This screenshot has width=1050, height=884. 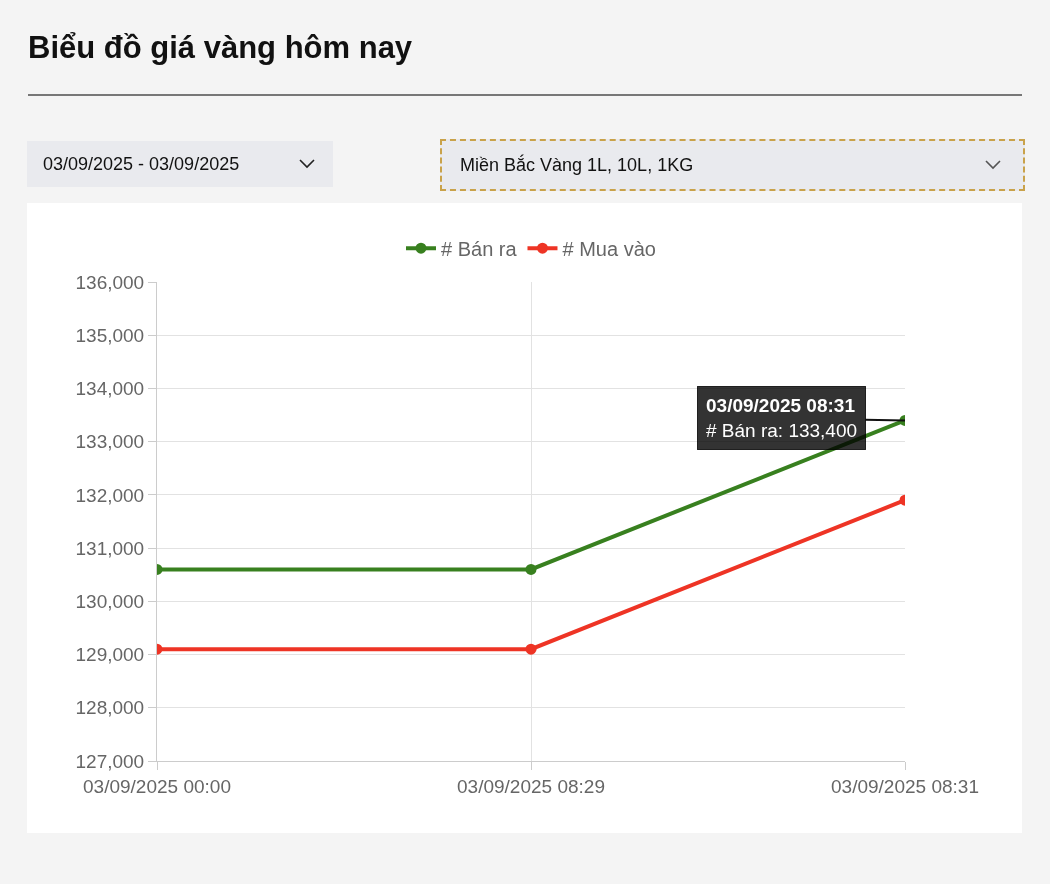 I want to click on y-tick-label: 132,000, so click(x=110, y=495).